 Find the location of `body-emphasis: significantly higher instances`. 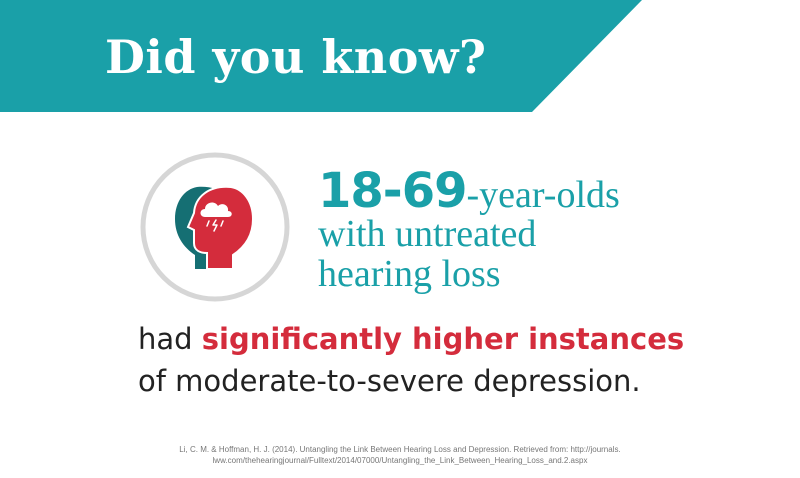

body-emphasis: significantly higher instances is located at coordinates (443, 339).